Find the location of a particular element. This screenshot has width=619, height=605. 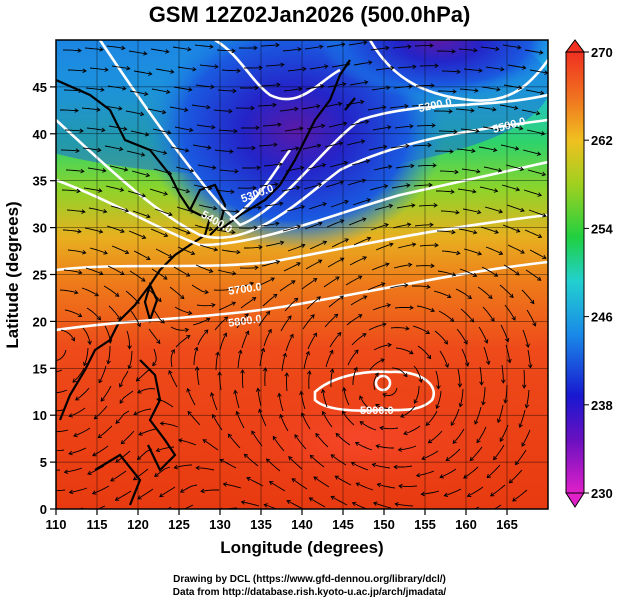

y-tick-label: 10 is located at coordinates (40, 415).